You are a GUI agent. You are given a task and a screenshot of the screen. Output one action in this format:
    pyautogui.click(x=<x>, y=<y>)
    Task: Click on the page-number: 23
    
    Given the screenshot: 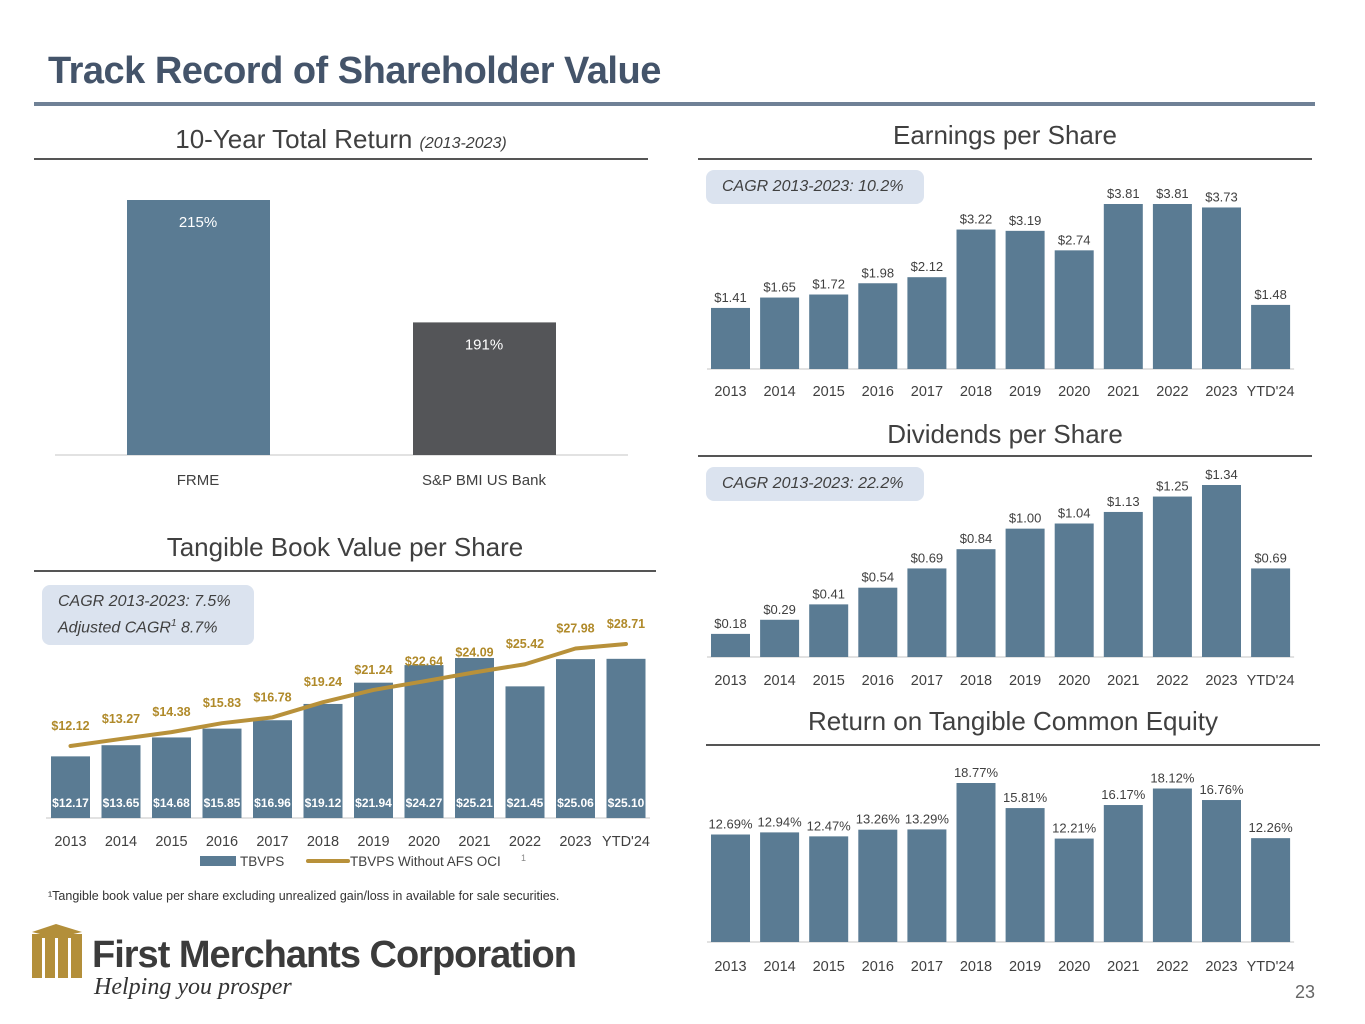 What is the action you would take?
    pyautogui.click(x=1304, y=992)
    